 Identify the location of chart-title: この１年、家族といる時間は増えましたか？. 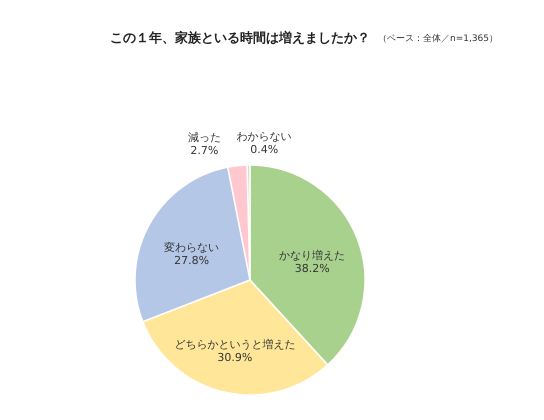
(240, 38).